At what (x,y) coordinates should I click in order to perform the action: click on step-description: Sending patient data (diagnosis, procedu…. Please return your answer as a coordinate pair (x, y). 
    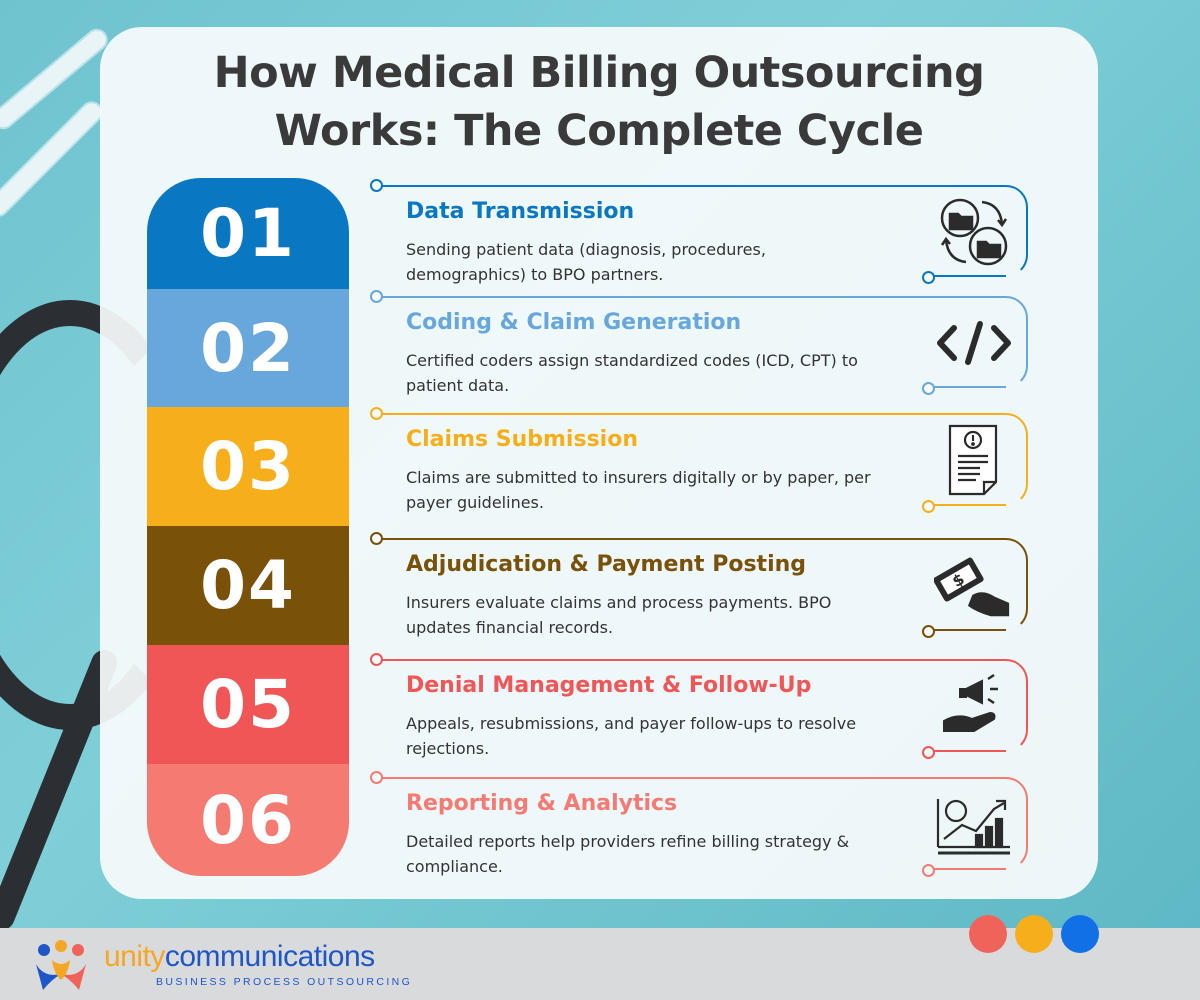
    Looking at the image, I should click on (586, 262).